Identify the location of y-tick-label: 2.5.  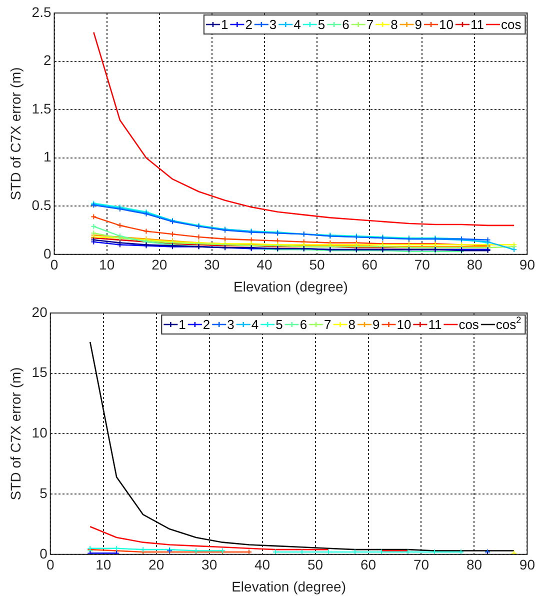
(42, 12).